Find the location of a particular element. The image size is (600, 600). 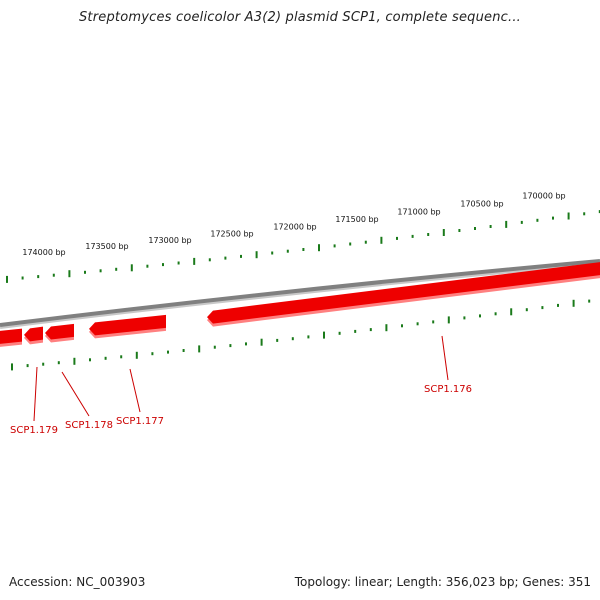

upper-tick-track is located at coordinates (303, 246).